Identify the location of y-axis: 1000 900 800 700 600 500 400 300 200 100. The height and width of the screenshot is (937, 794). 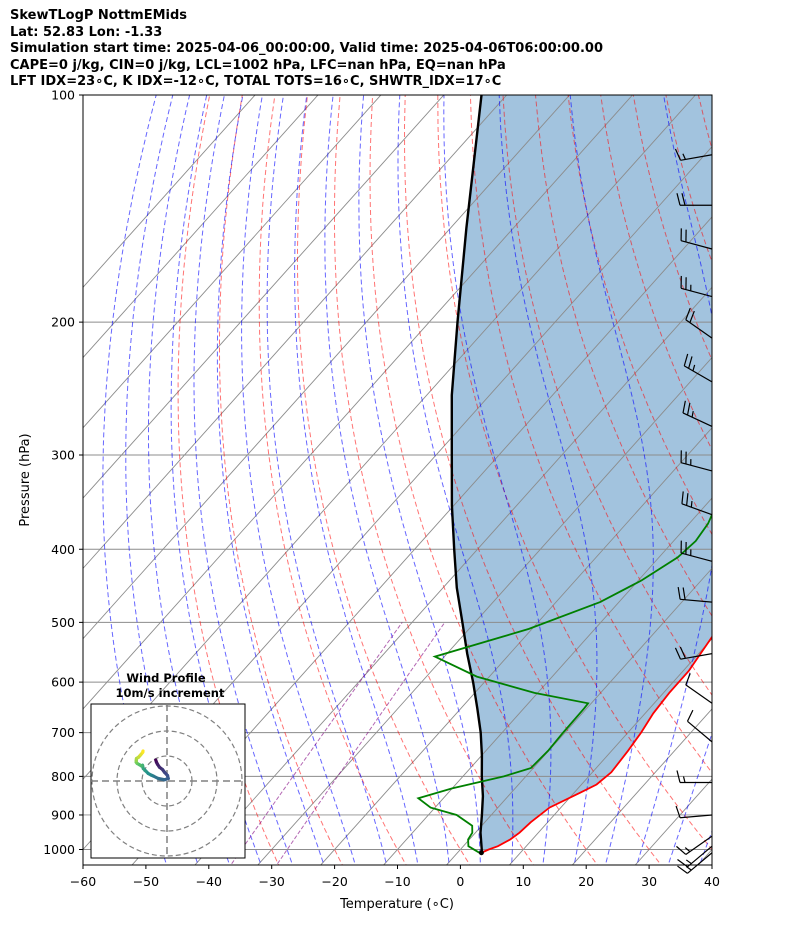
(63, 472).